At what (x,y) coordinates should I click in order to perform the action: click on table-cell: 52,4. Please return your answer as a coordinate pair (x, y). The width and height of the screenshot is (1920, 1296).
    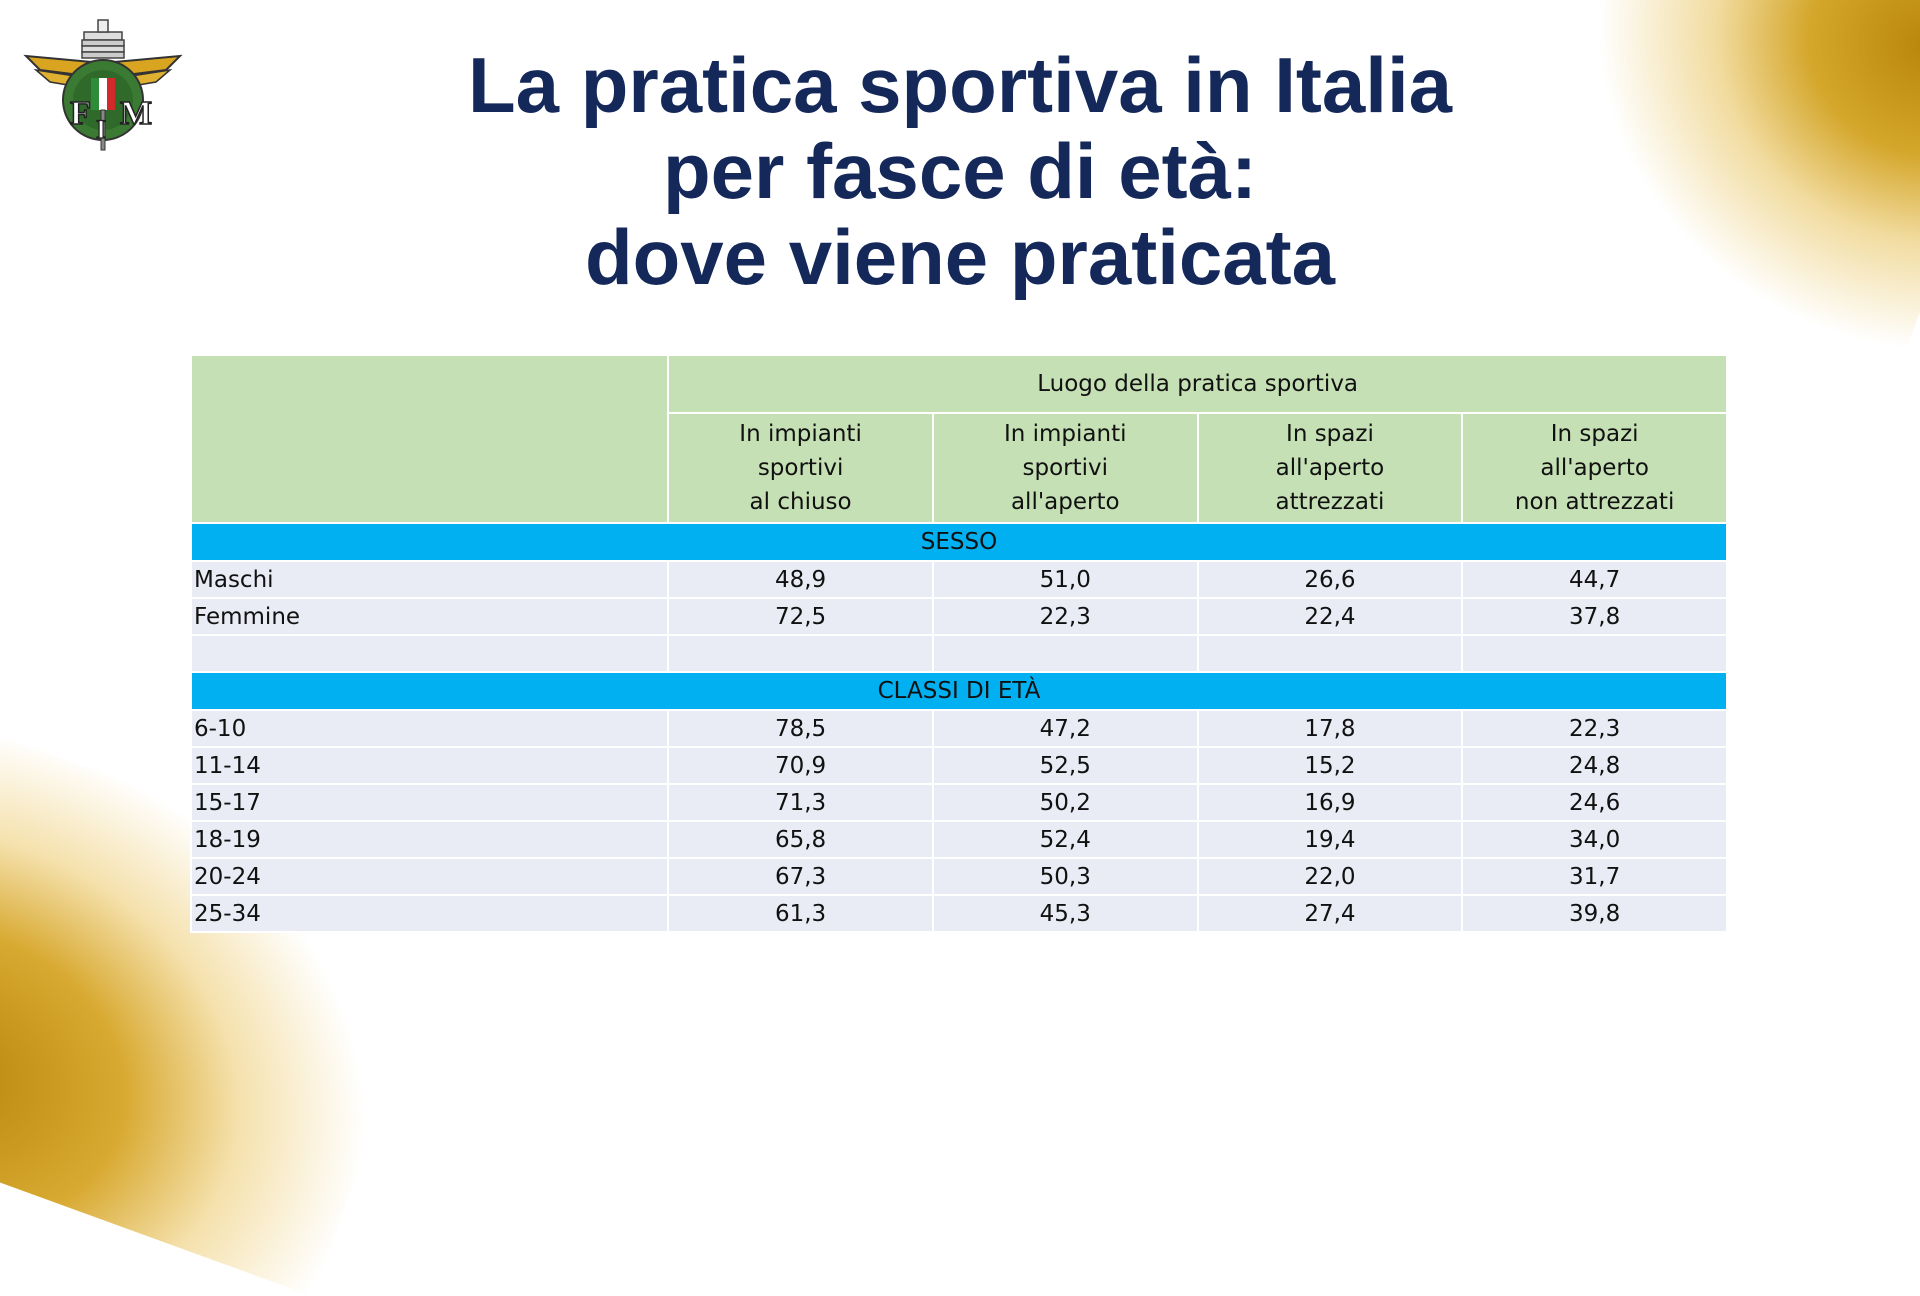
    Looking at the image, I should click on (1065, 839).